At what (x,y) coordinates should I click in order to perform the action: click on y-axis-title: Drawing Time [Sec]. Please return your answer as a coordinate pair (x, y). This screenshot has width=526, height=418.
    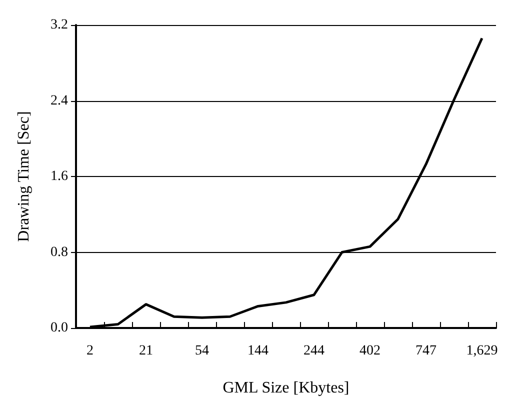
    Looking at the image, I should click on (24, 176).